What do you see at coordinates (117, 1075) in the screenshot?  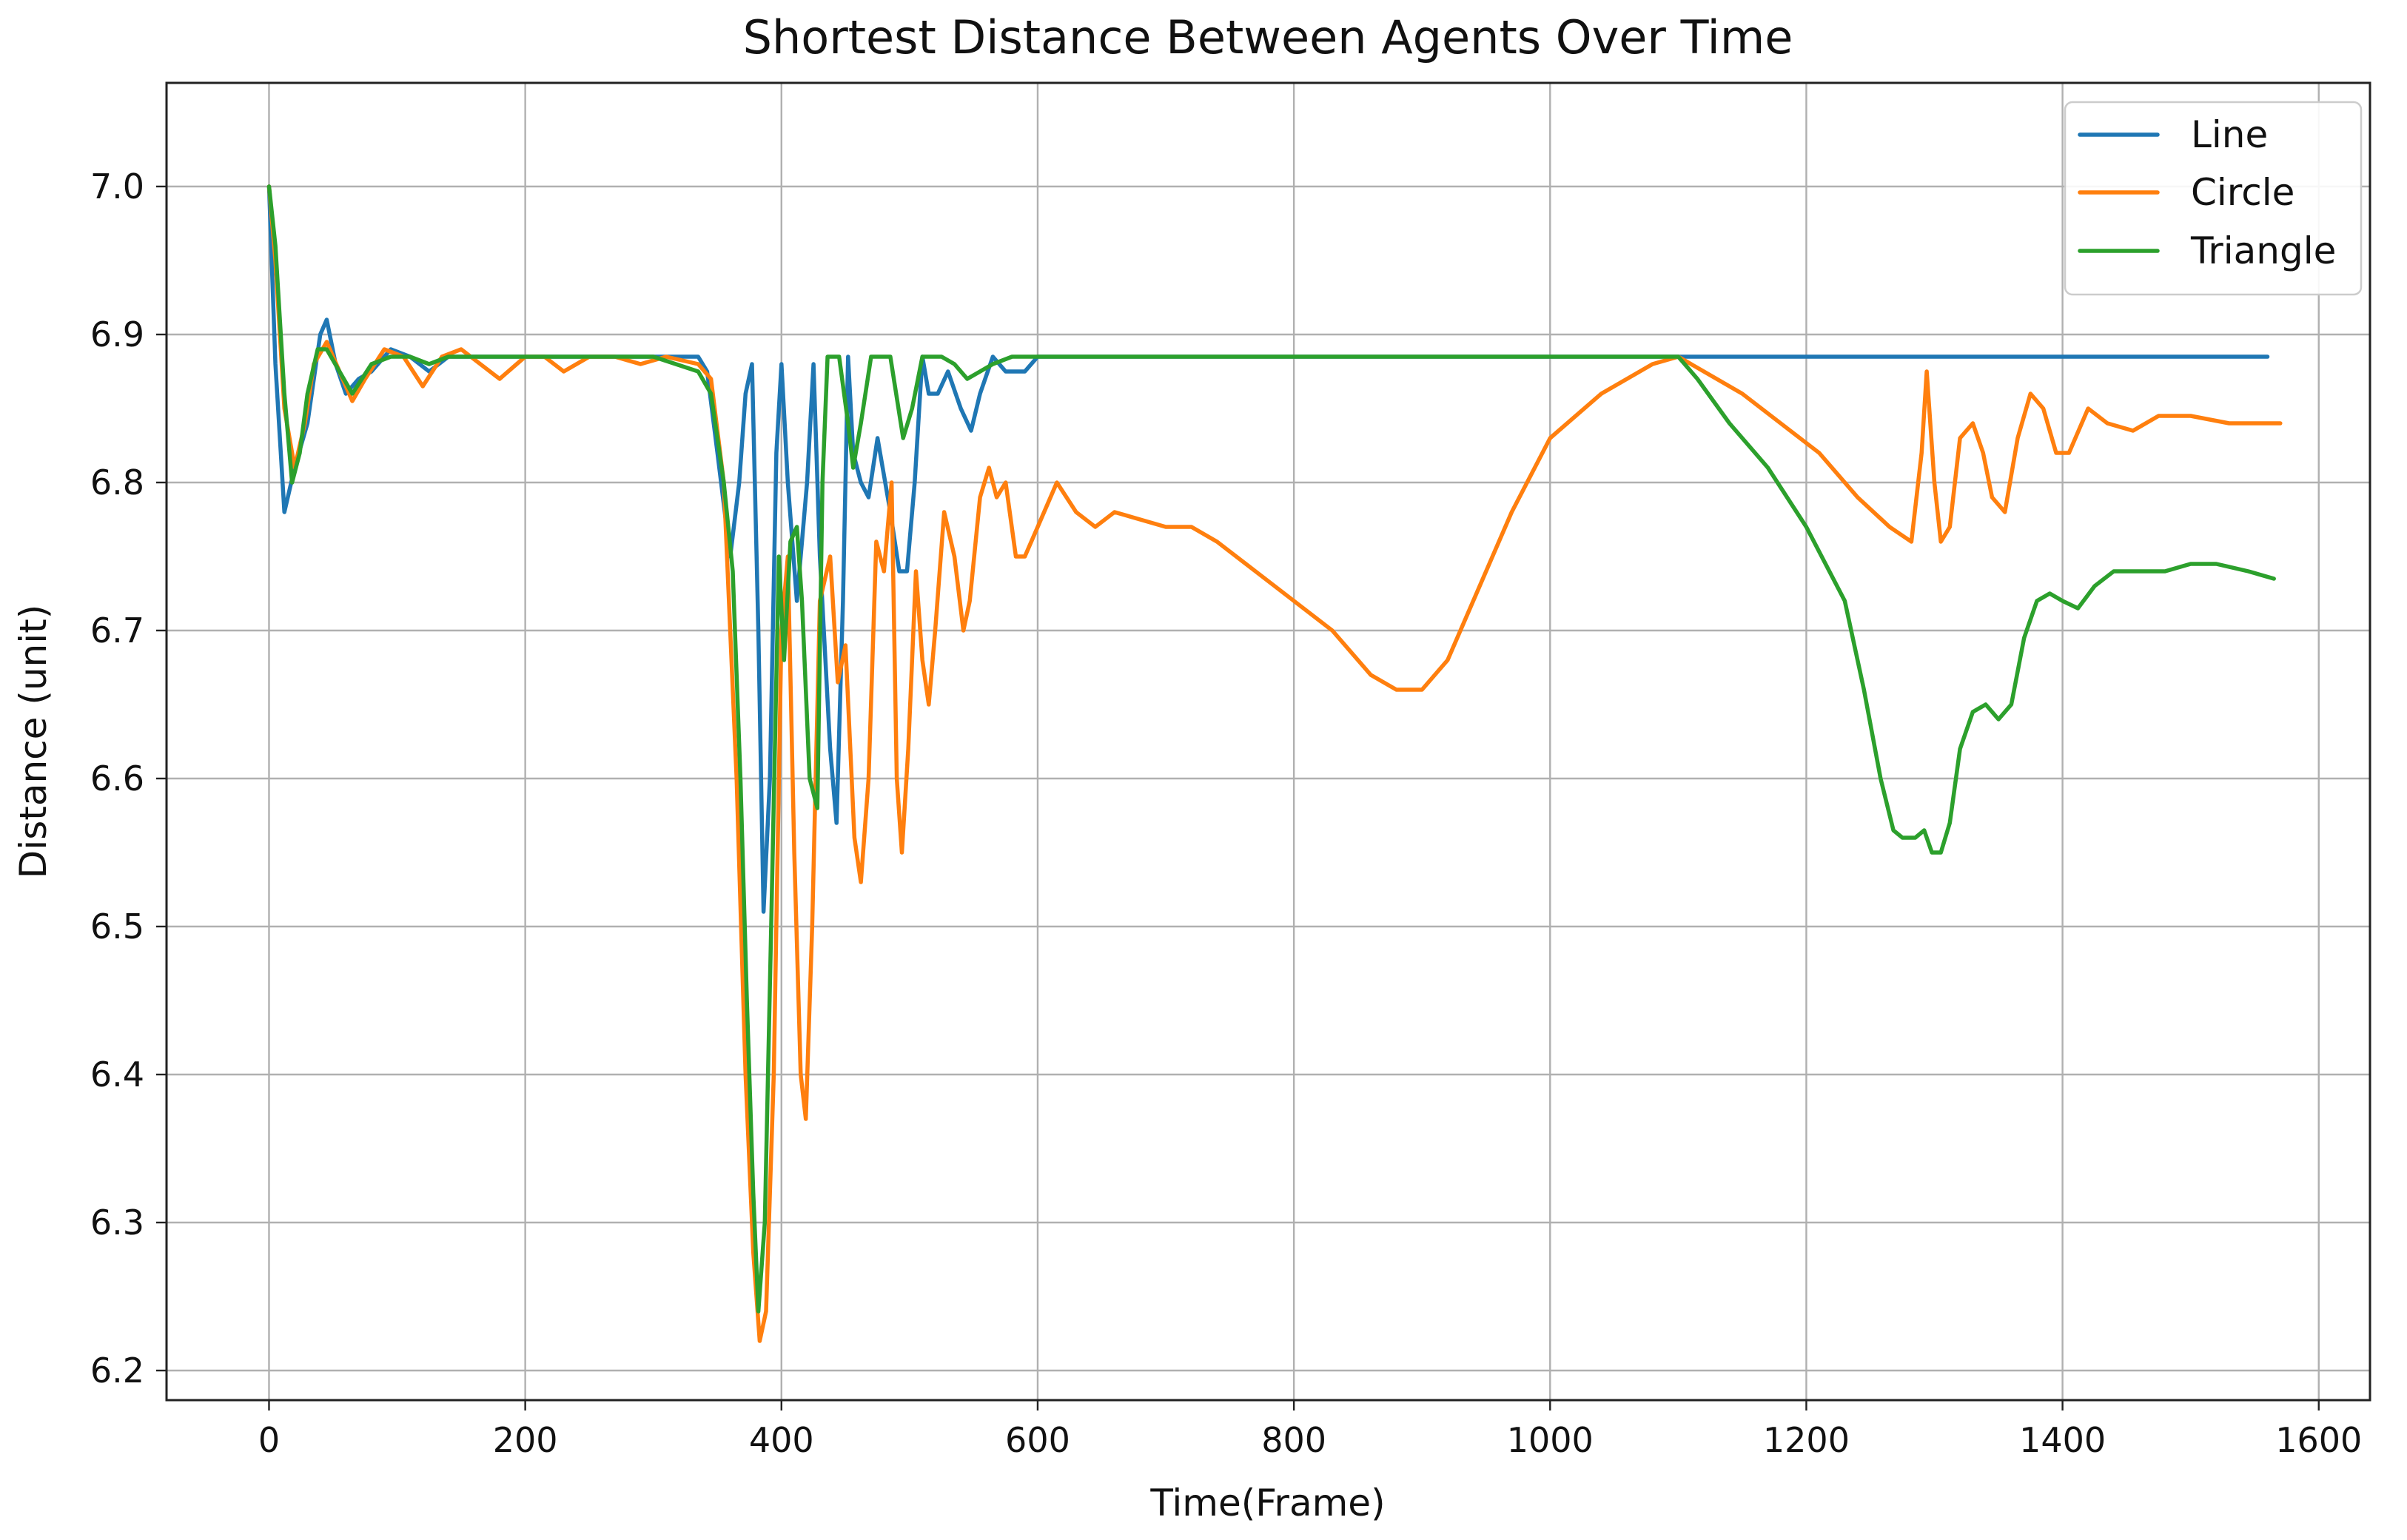 I see `y-tick-label: 6.4` at bounding box center [117, 1075].